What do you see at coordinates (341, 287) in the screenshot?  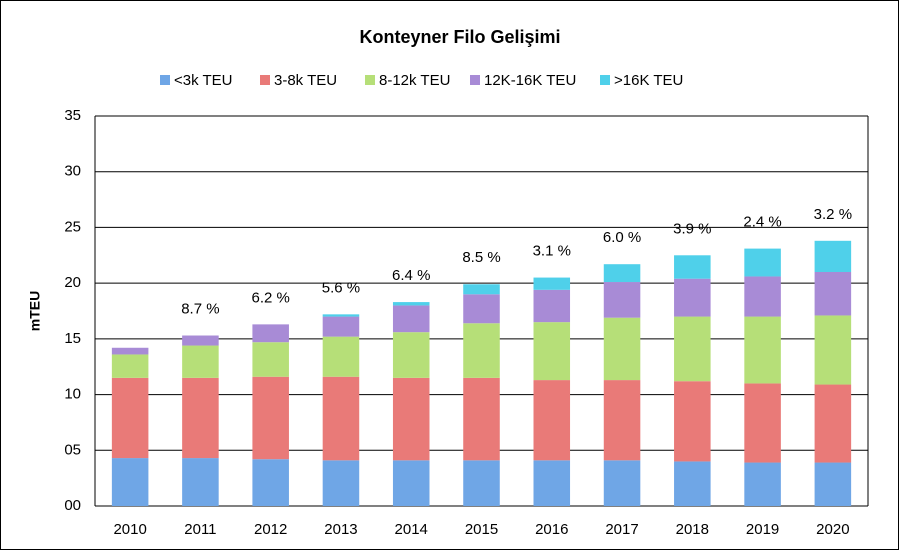 I see `growth-label: 5.6 %` at bounding box center [341, 287].